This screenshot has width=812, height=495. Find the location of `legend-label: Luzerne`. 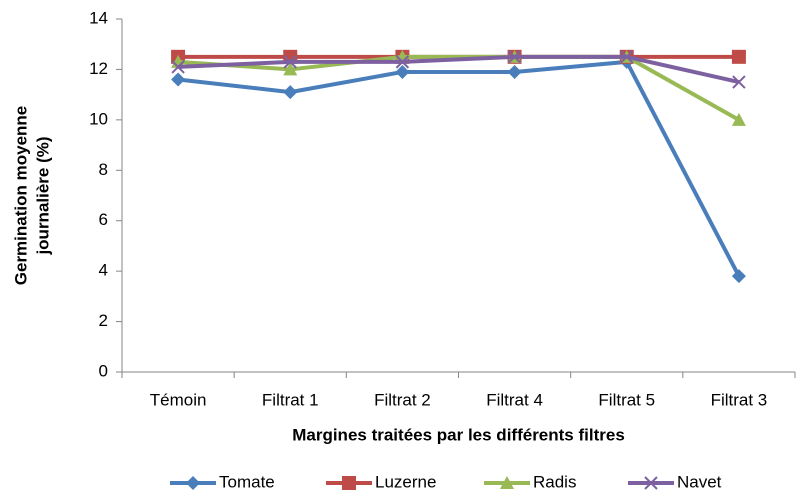

legend-label: Luzerne is located at coordinates (405, 481).